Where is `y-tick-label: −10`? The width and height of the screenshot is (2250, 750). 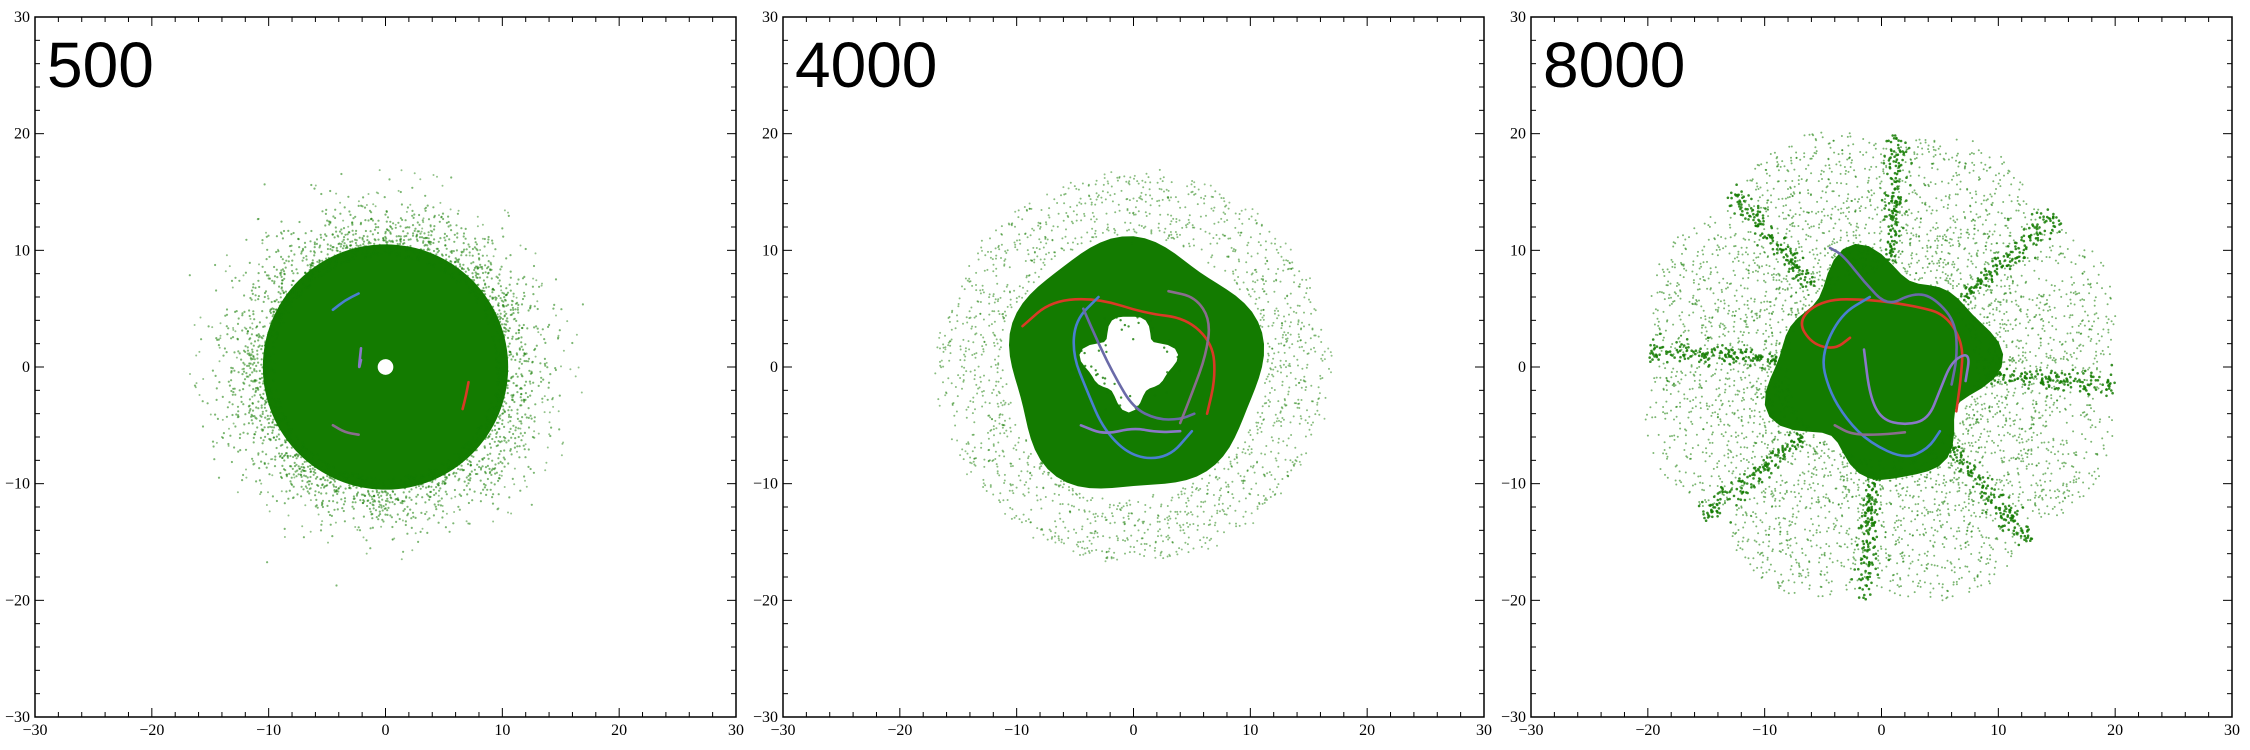 y-tick-label: −10 is located at coordinates (765, 484).